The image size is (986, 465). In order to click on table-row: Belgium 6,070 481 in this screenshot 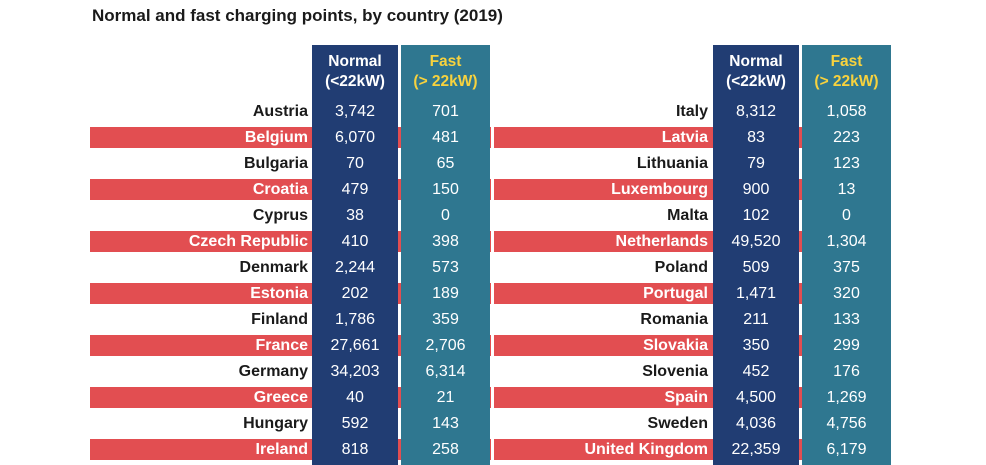, I will do `click(290, 138)`.